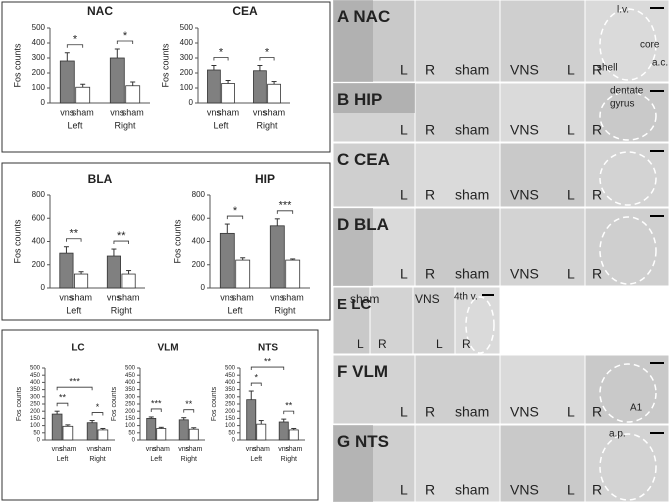  Describe the element at coordinates (265, 179) in the screenshot. I see `chart-title: HIP` at that location.